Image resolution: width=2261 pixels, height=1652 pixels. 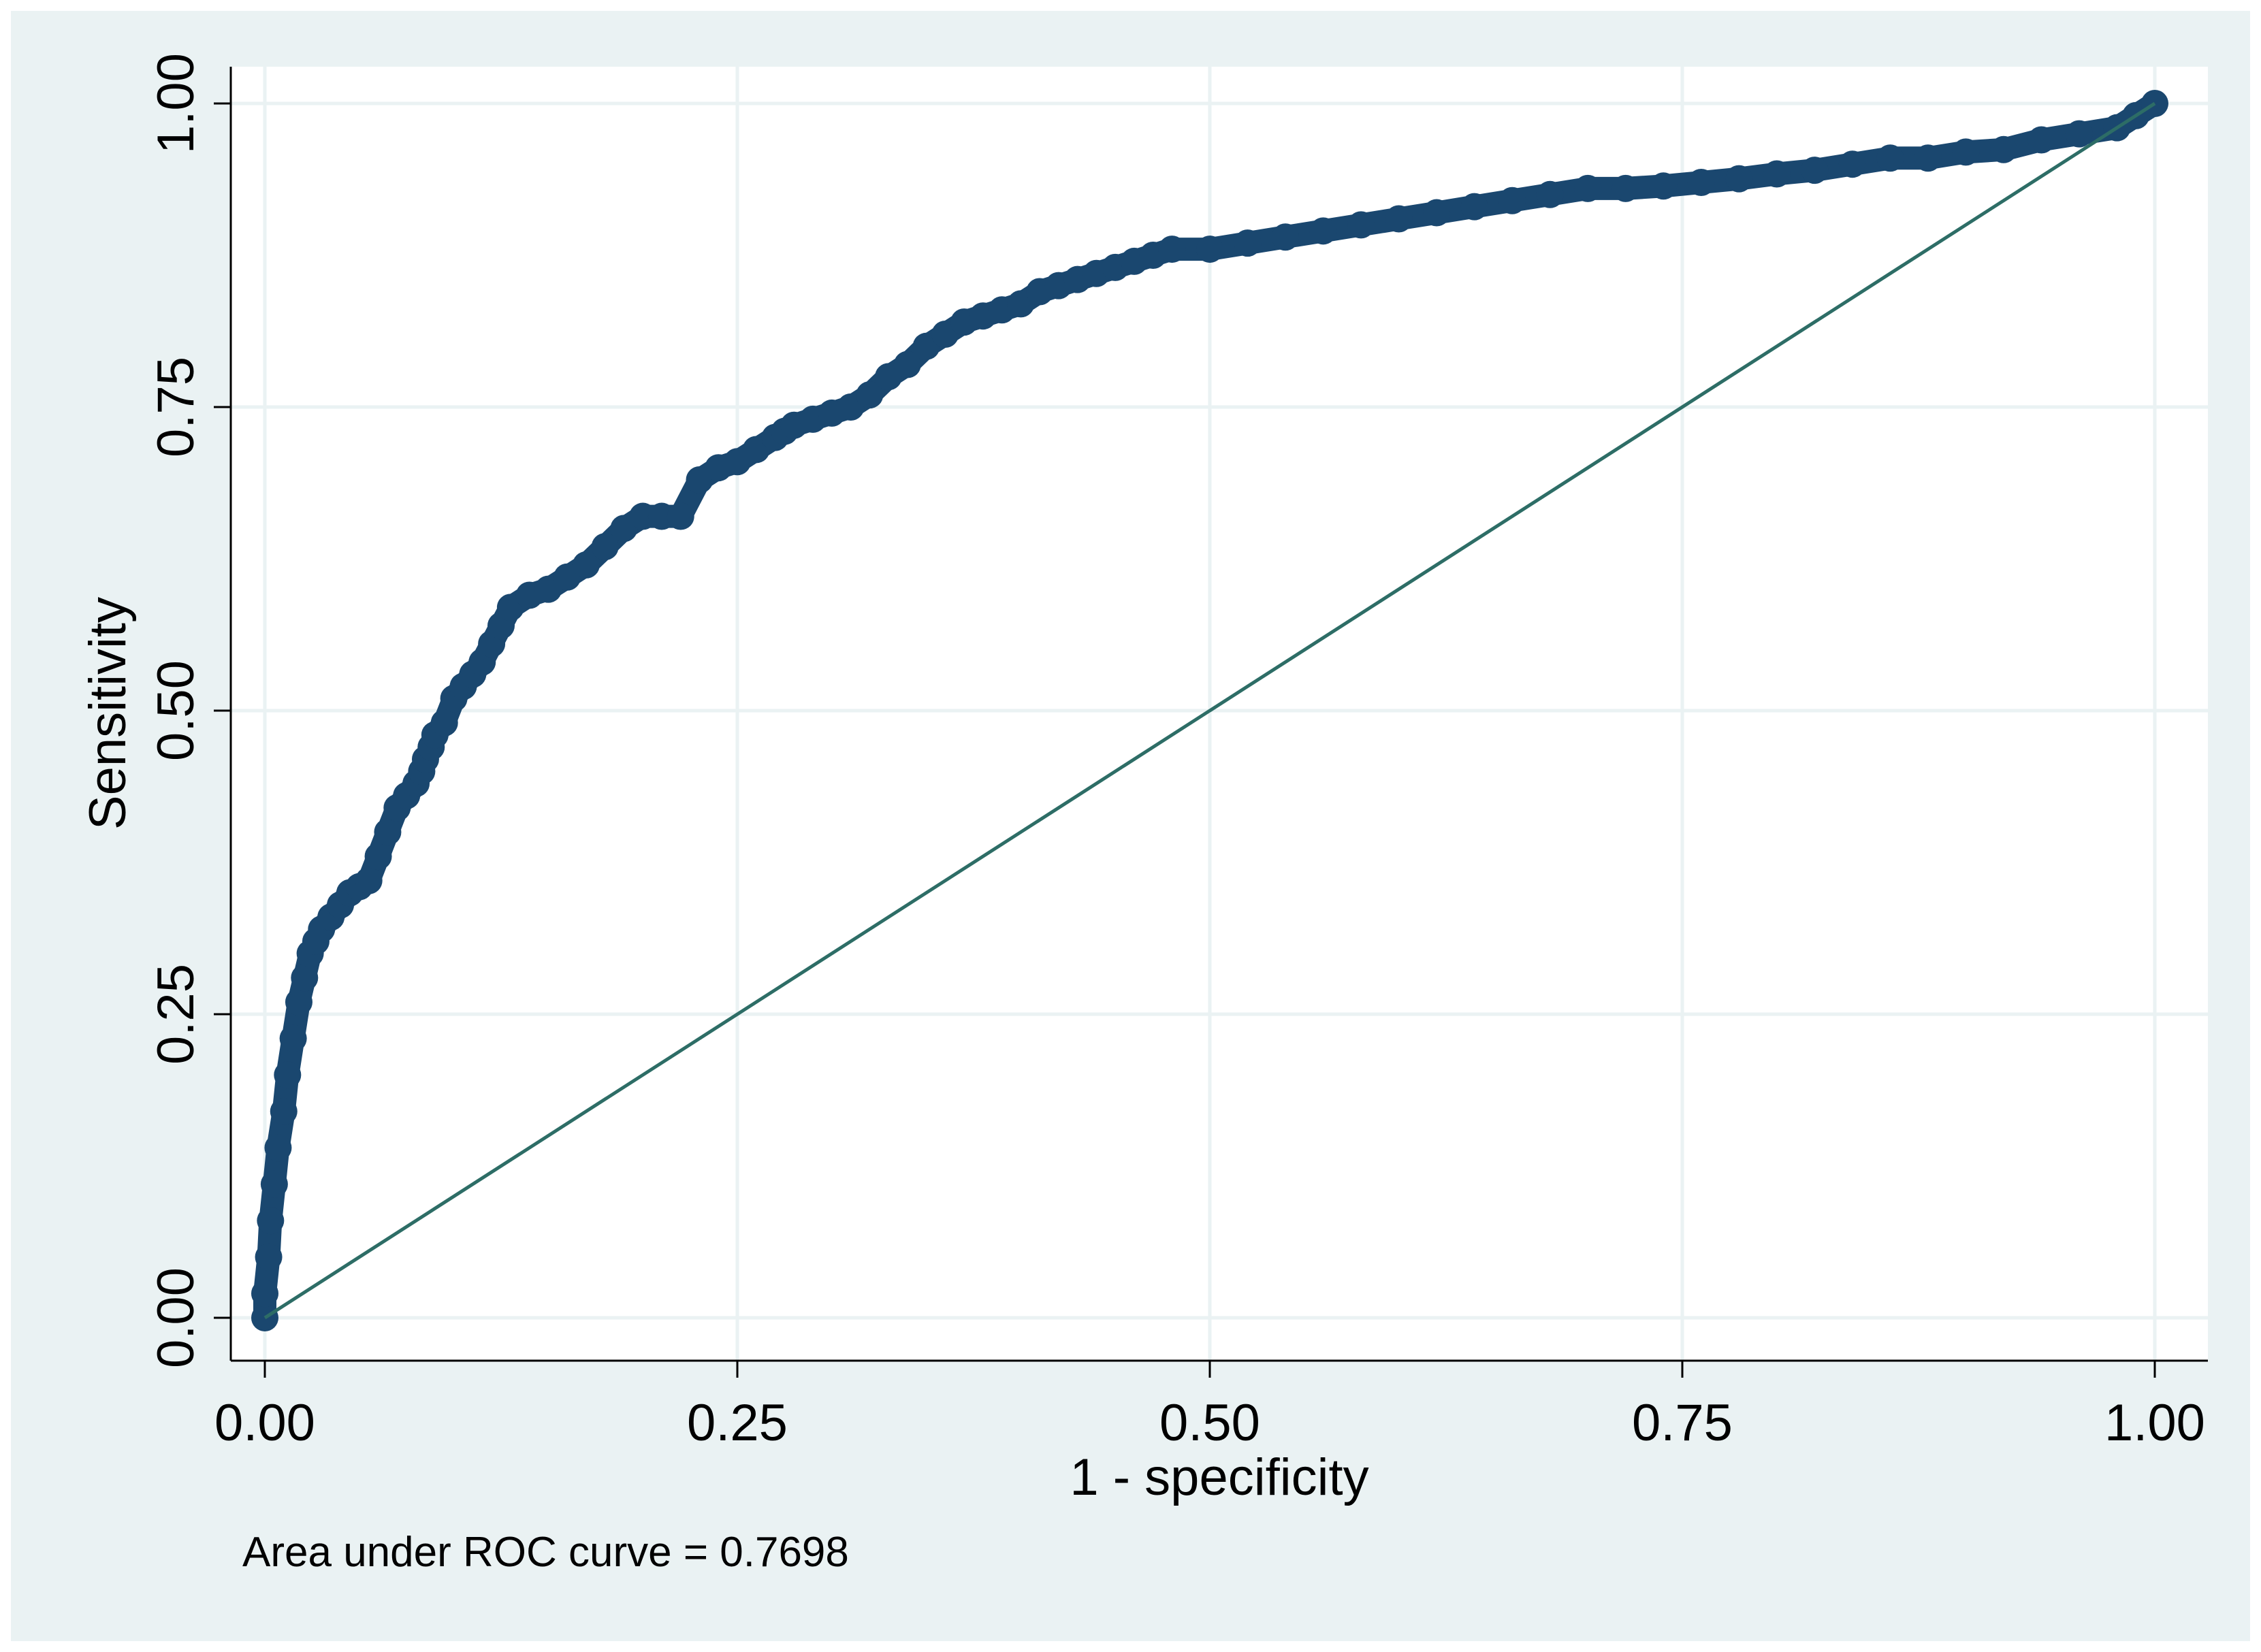 I want to click on x-tick-label: 0.00, so click(x=264, y=1423).